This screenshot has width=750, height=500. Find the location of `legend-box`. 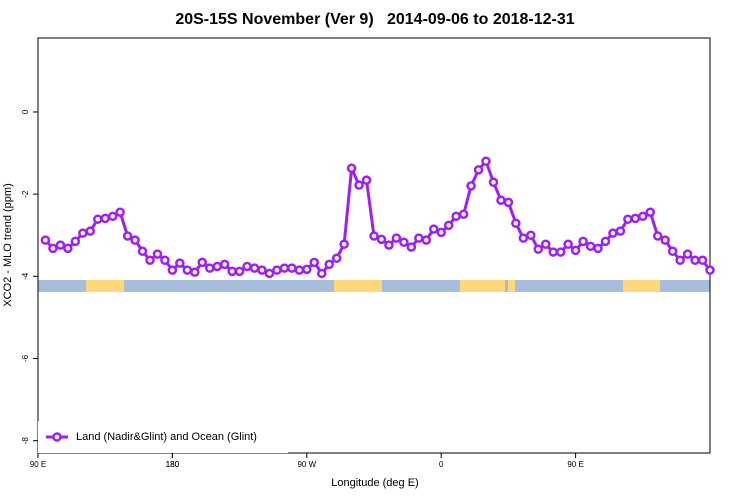

legend-box is located at coordinates (163, 437).